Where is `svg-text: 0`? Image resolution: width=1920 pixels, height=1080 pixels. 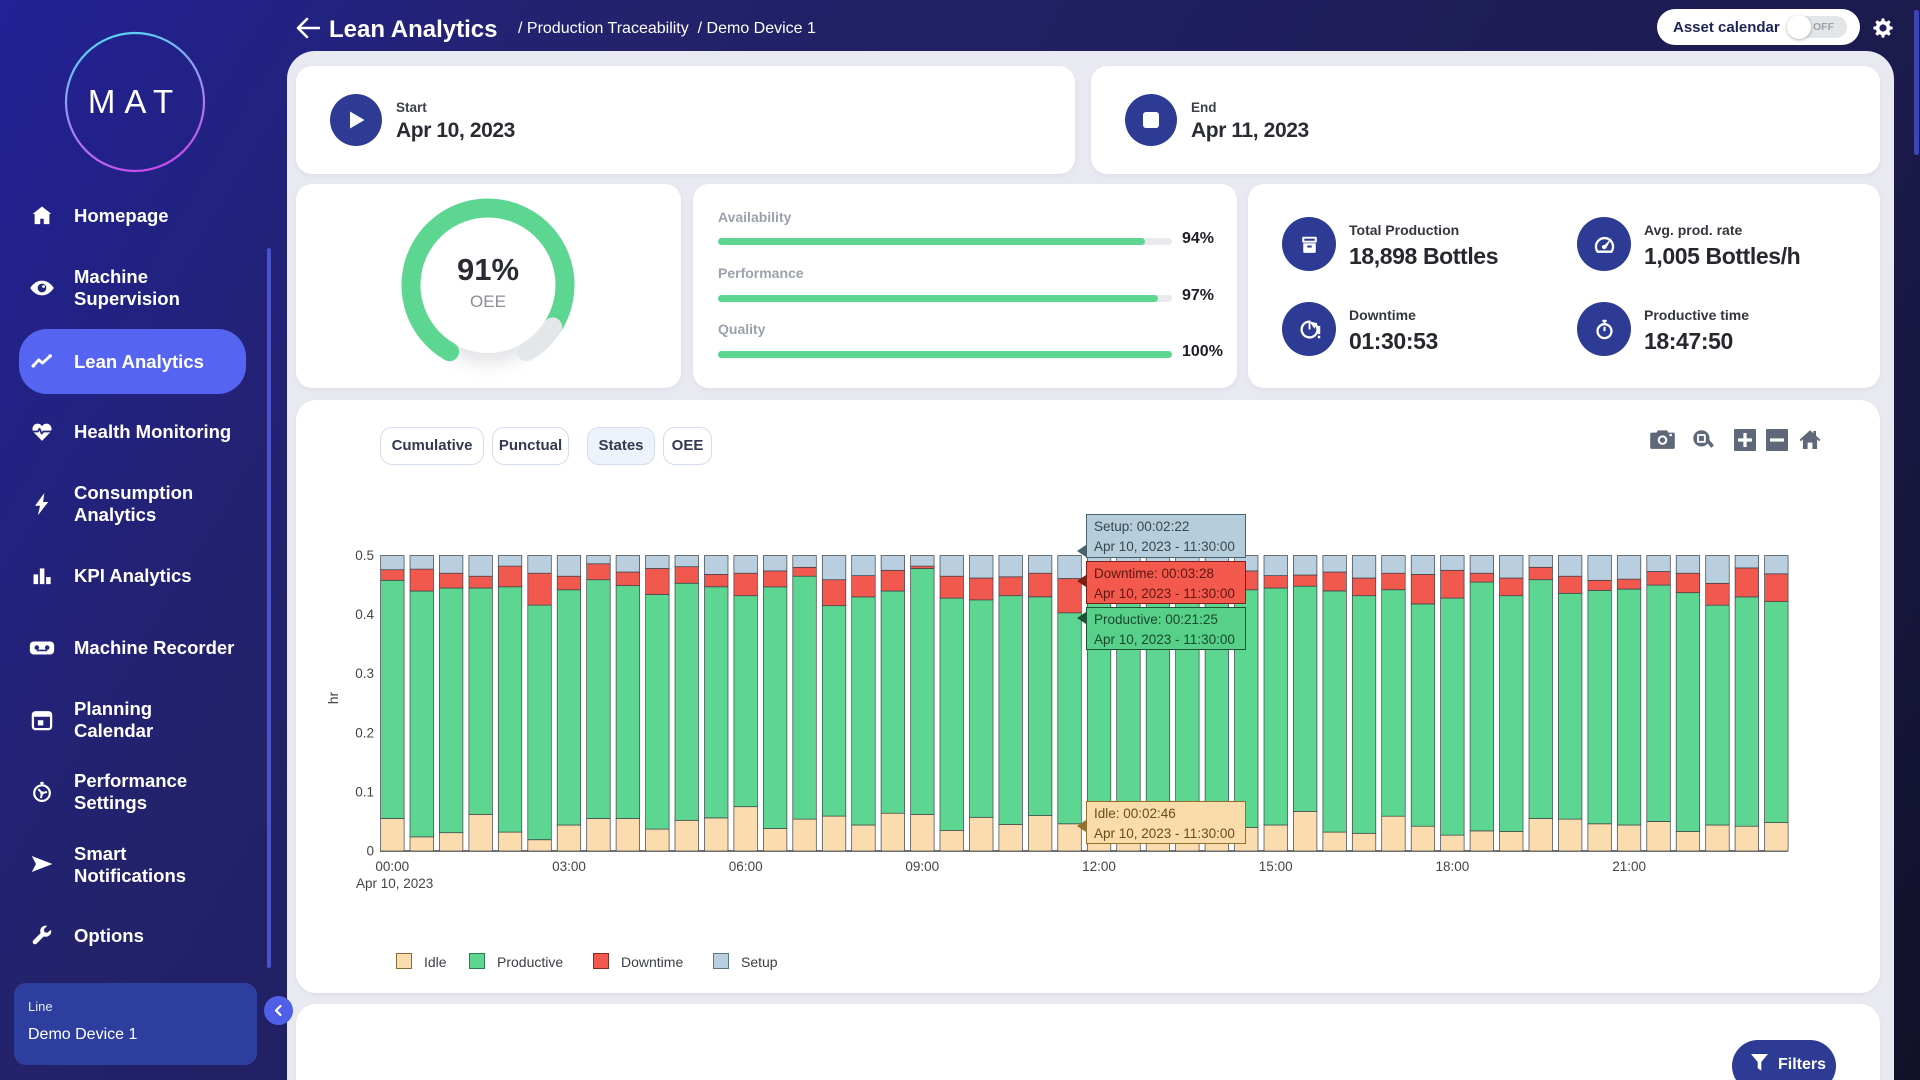
svg-text: 0 is located at coordinates (370, 851).